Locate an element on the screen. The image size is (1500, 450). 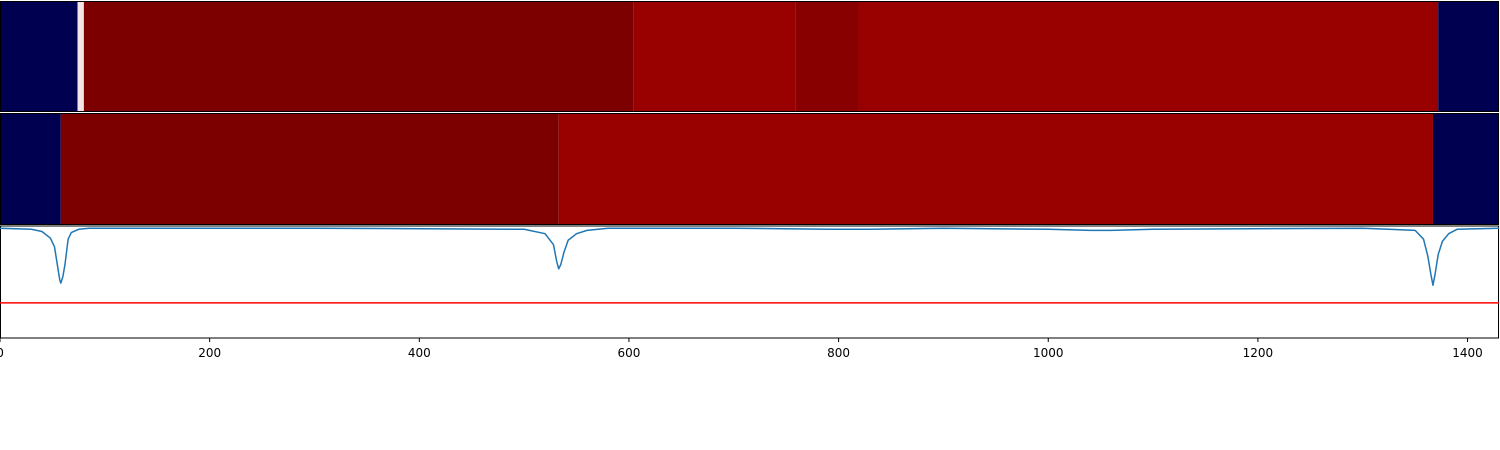
x-tick-label: 1400 is located at coordinates (1467, 353).